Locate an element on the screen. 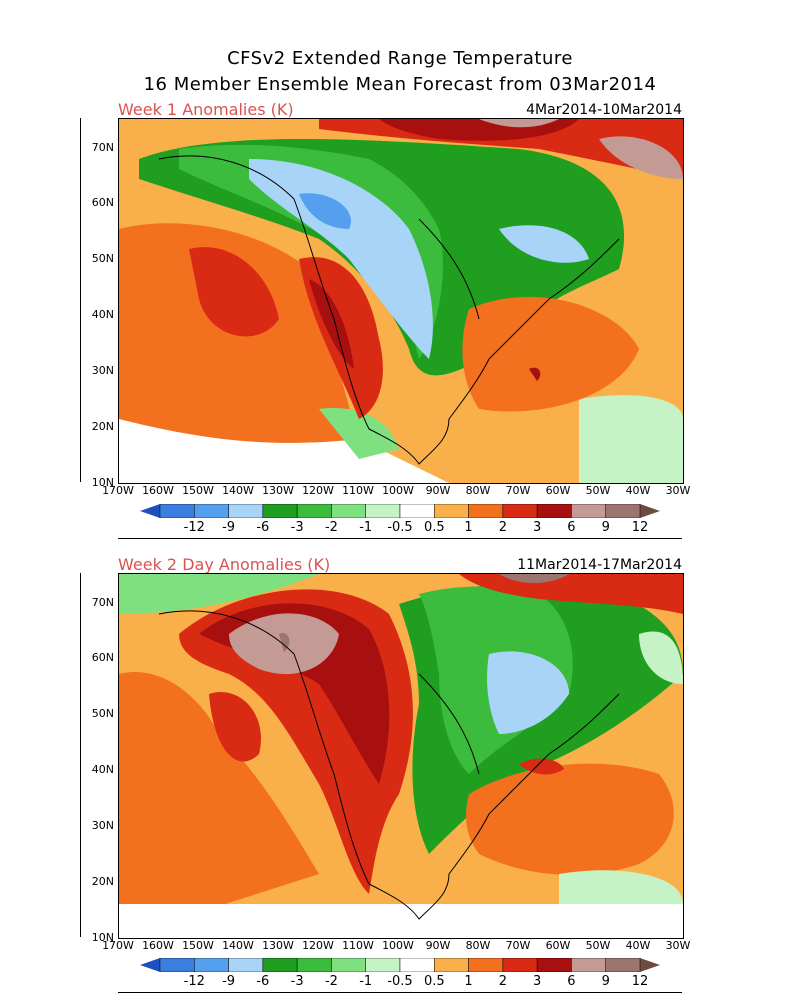  panel2-lon-label: 80W is located at coordinates (478, 945).